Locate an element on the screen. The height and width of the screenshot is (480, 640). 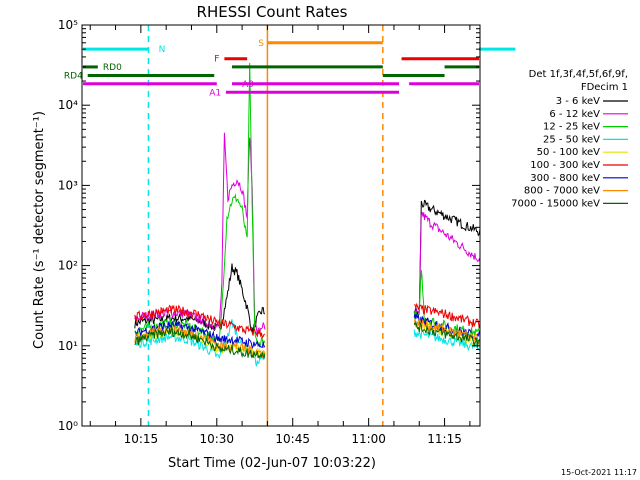
y-tick-label-3: 10³ is located at coordinates (68, 185).